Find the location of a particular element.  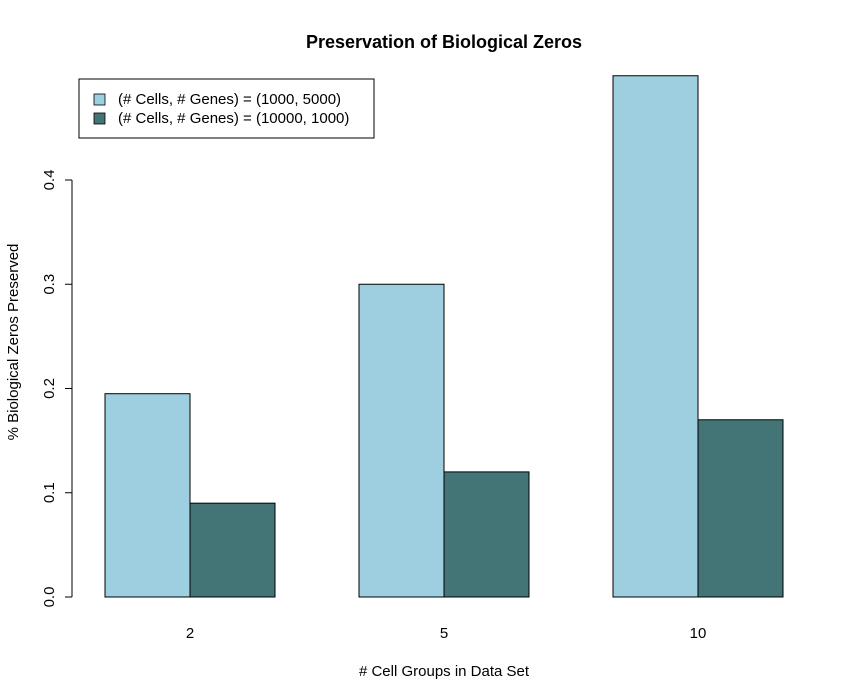

x-tick-label: 5 is located at coordinates (444, 633).